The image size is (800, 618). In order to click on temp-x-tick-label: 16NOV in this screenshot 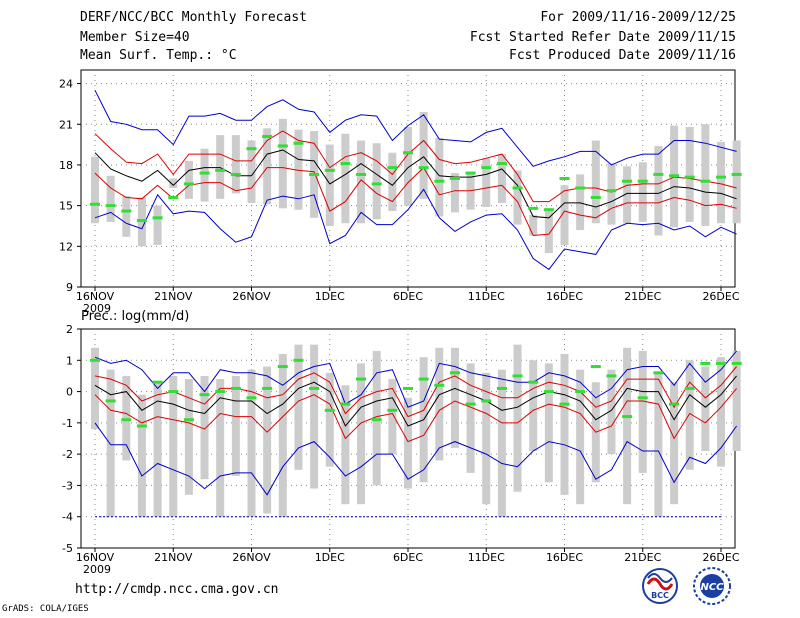, I will do `click(95, 296)`.